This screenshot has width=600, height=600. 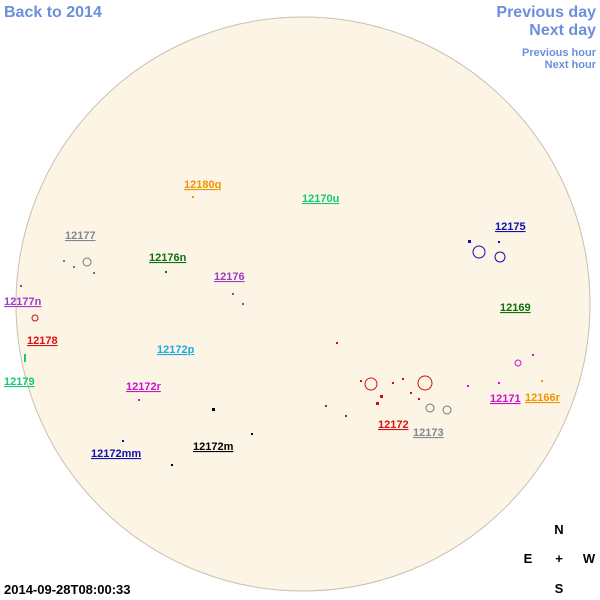 I want to click on region-link: 12176, so click(x=229, y=277).